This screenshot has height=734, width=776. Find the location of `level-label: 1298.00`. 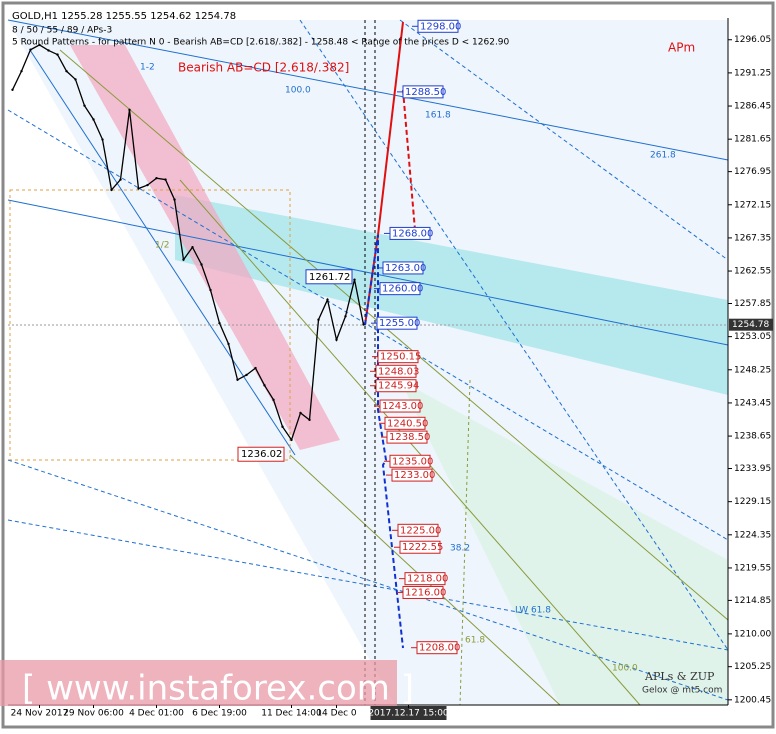

level-label: 1298.00 is located at coordinates (440, 26).